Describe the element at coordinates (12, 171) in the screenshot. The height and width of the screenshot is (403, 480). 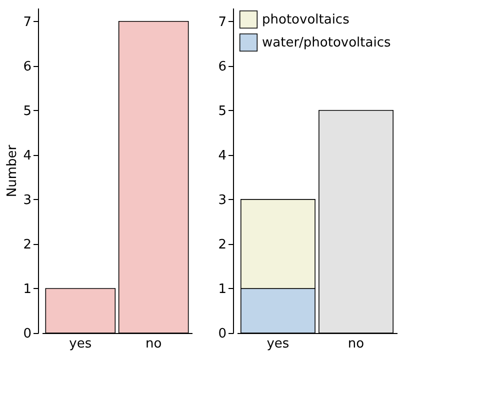
I see `y-axis-title: Number` at that location.